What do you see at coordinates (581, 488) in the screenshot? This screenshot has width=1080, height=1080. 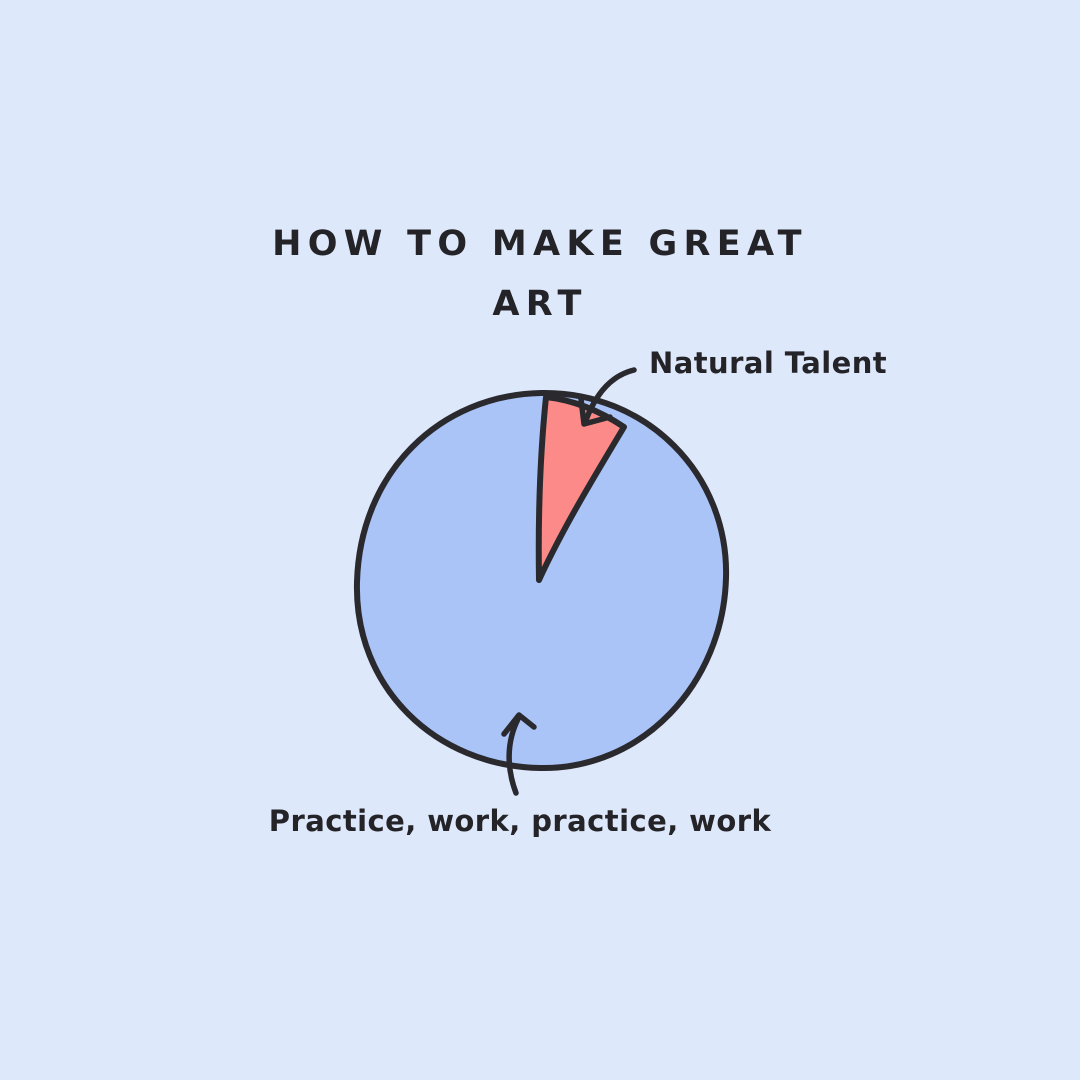 I see `talent-slice` at bounding box center [581, 488].